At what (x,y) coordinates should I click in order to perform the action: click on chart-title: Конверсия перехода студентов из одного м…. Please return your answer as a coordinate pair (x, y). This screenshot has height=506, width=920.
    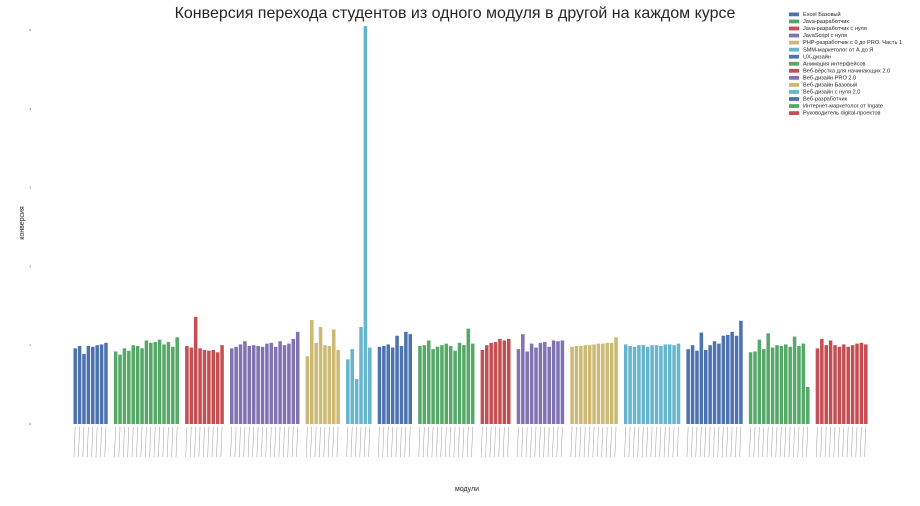
    Looking at the image, I should click on (455, 13).